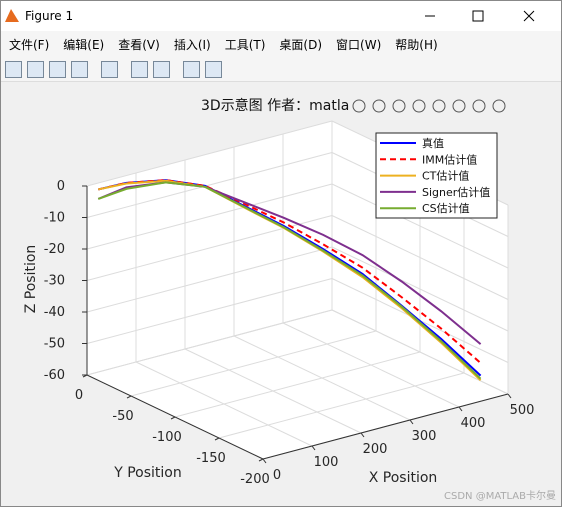 The image size is (562, 507). I want to click on y-tick-label: -50, so click(122, 416).